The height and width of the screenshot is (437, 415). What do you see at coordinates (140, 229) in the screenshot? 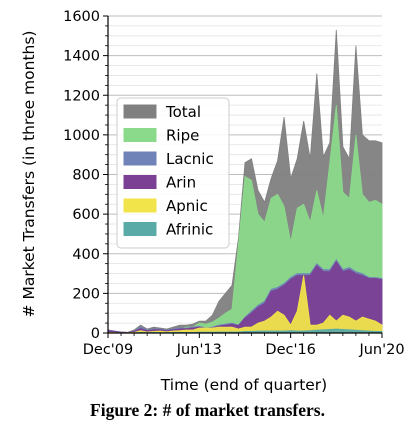
I see `legend-swatch-afrinic` at bounding box center [140, 229].